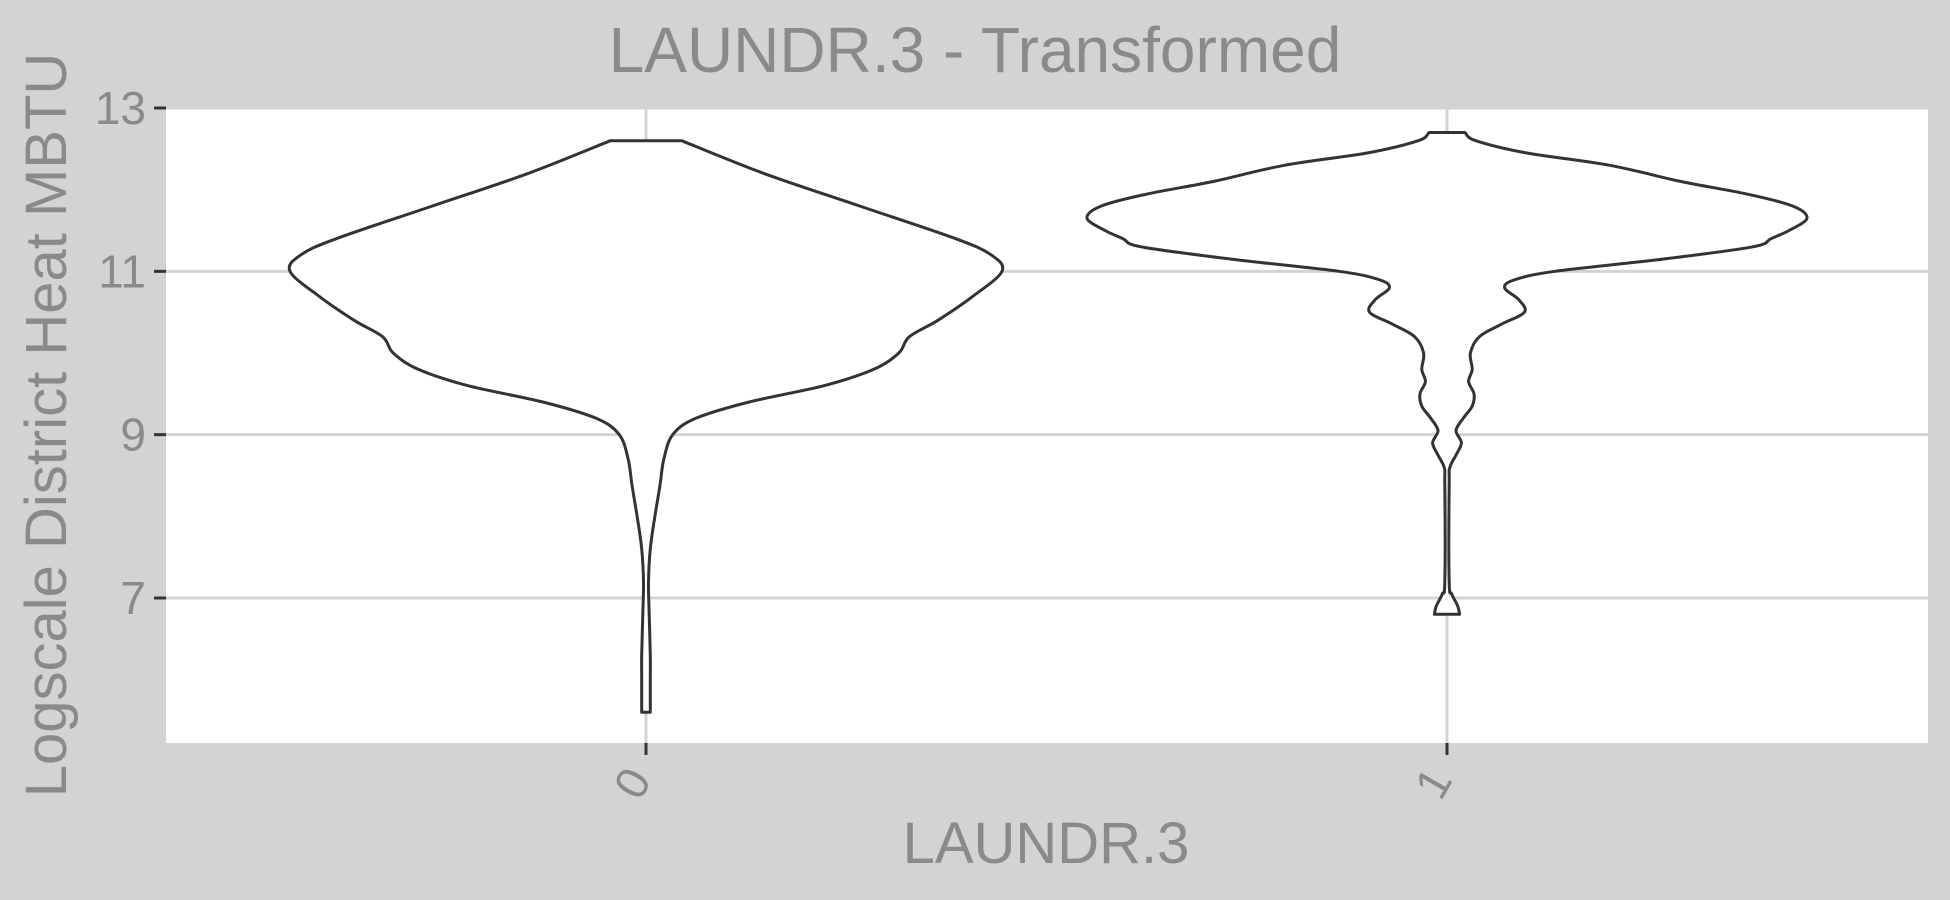 Image resolution: width=1950 pixels, height=900 pixels. I want to click on chart-title: LAUNDR.3 - Transformed, so click(975, 50).